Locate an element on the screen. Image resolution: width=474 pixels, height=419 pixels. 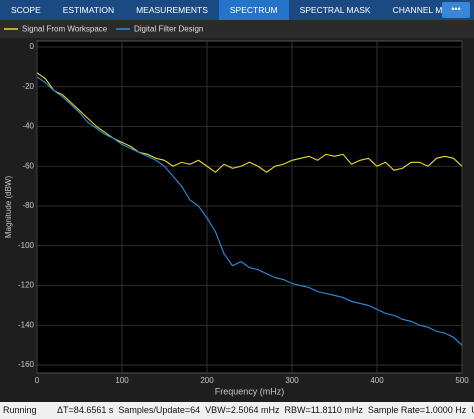
tab: SPECTRUM is located at coordinates (253, 10).